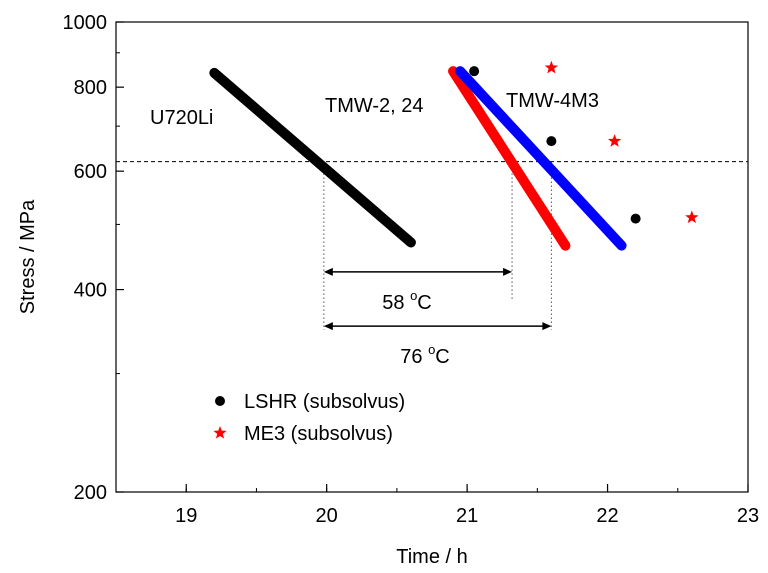 The width and height of the screenshot is (768, 573). Describe the element at coordinates (186, 516) in the screenshot. I see `x-tick-label: 19` at that location.